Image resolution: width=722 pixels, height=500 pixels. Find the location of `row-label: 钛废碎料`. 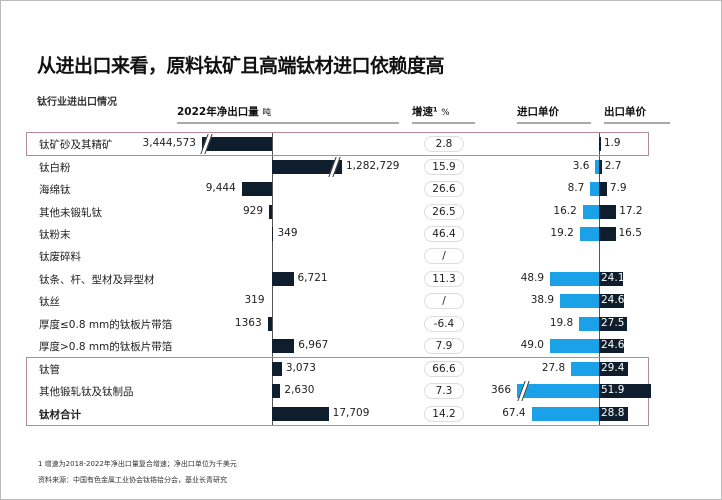

row-label: 钛废碎料 is located at coordinates (60, 257).